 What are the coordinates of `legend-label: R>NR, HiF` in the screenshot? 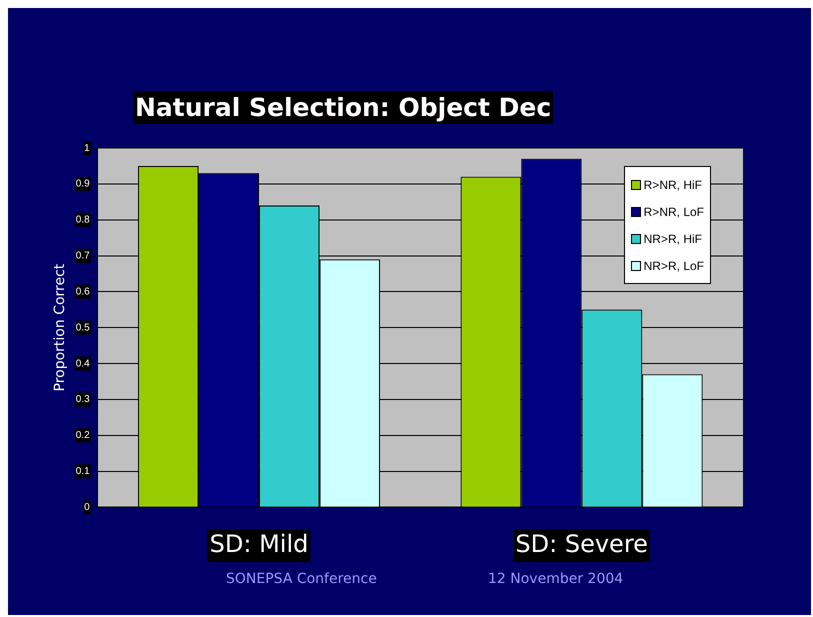 It's located at (673, 185).